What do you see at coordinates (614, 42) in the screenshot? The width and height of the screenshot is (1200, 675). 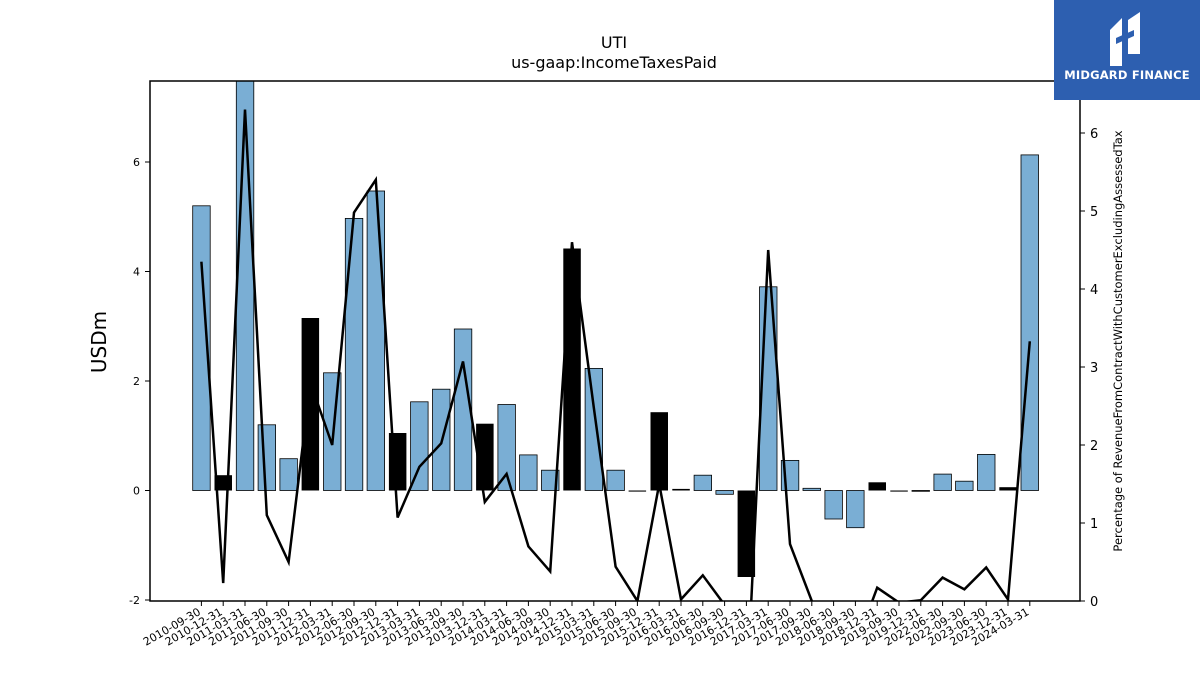 I see `chart-title: UTI` at bounding box center [614, 42].